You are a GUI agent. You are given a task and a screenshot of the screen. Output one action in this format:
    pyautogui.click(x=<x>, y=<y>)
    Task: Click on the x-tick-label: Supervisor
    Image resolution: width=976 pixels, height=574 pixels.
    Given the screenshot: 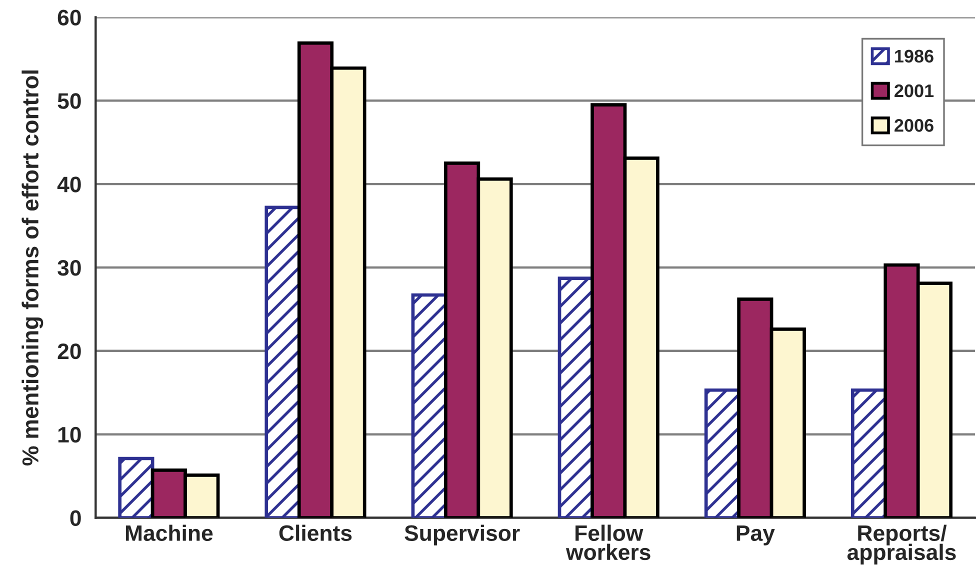 What is the action you would take?
    pyautogui.click(x=462, y=535)
    